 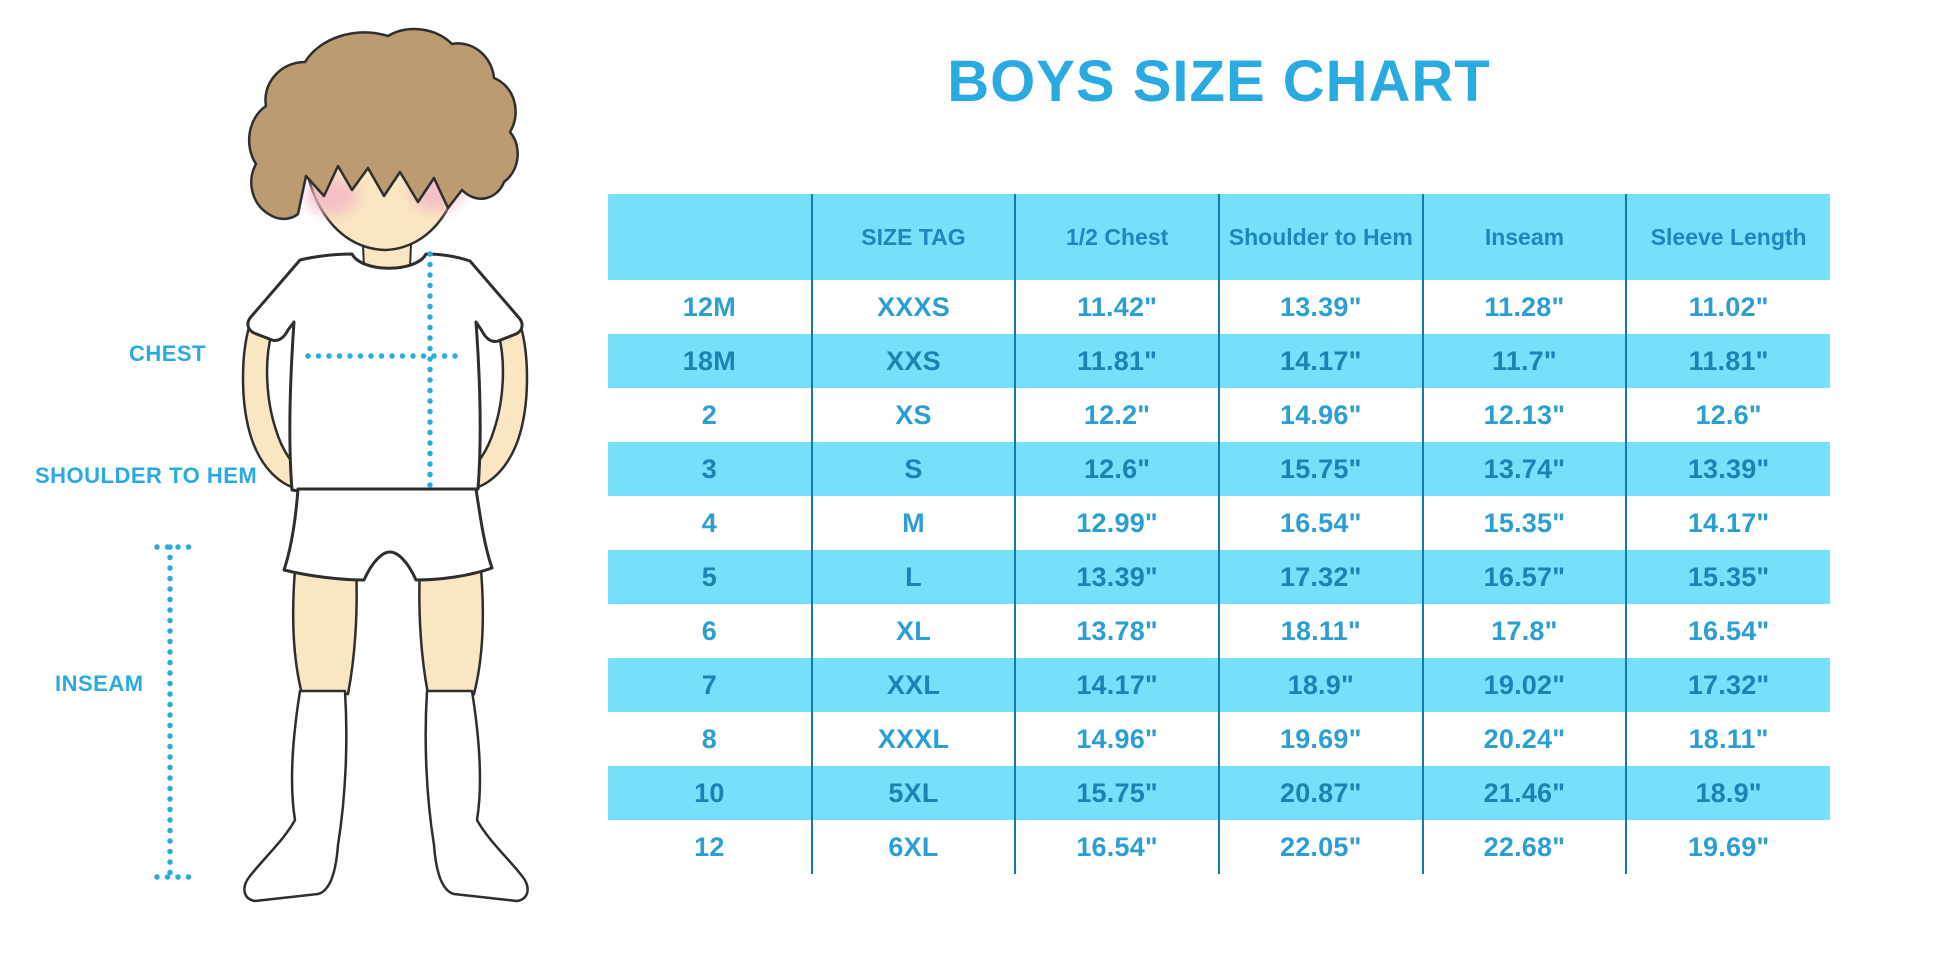 I want to click on boy-hair, so click(x=383, y=124).